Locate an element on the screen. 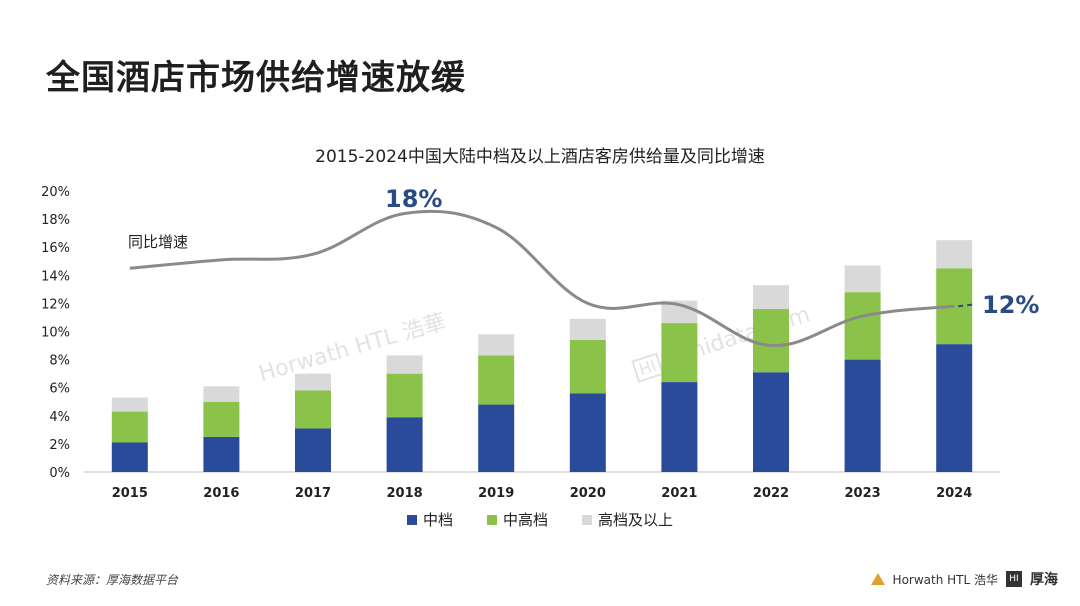 This screenshot has width=1080, height=606. source-note: 资料来源：厚海数据平台 is located at coordinates (112, 580).